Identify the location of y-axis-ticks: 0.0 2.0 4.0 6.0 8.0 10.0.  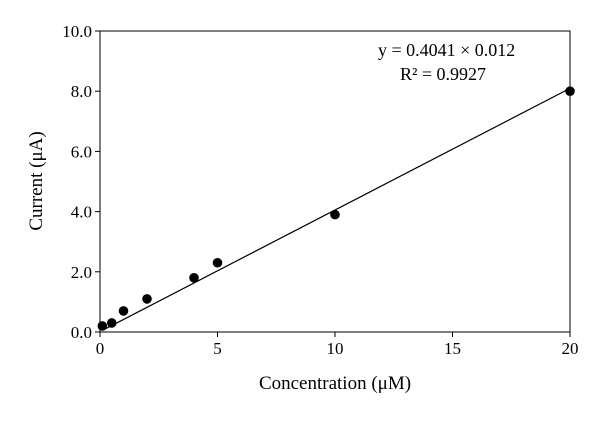
(81, 182).